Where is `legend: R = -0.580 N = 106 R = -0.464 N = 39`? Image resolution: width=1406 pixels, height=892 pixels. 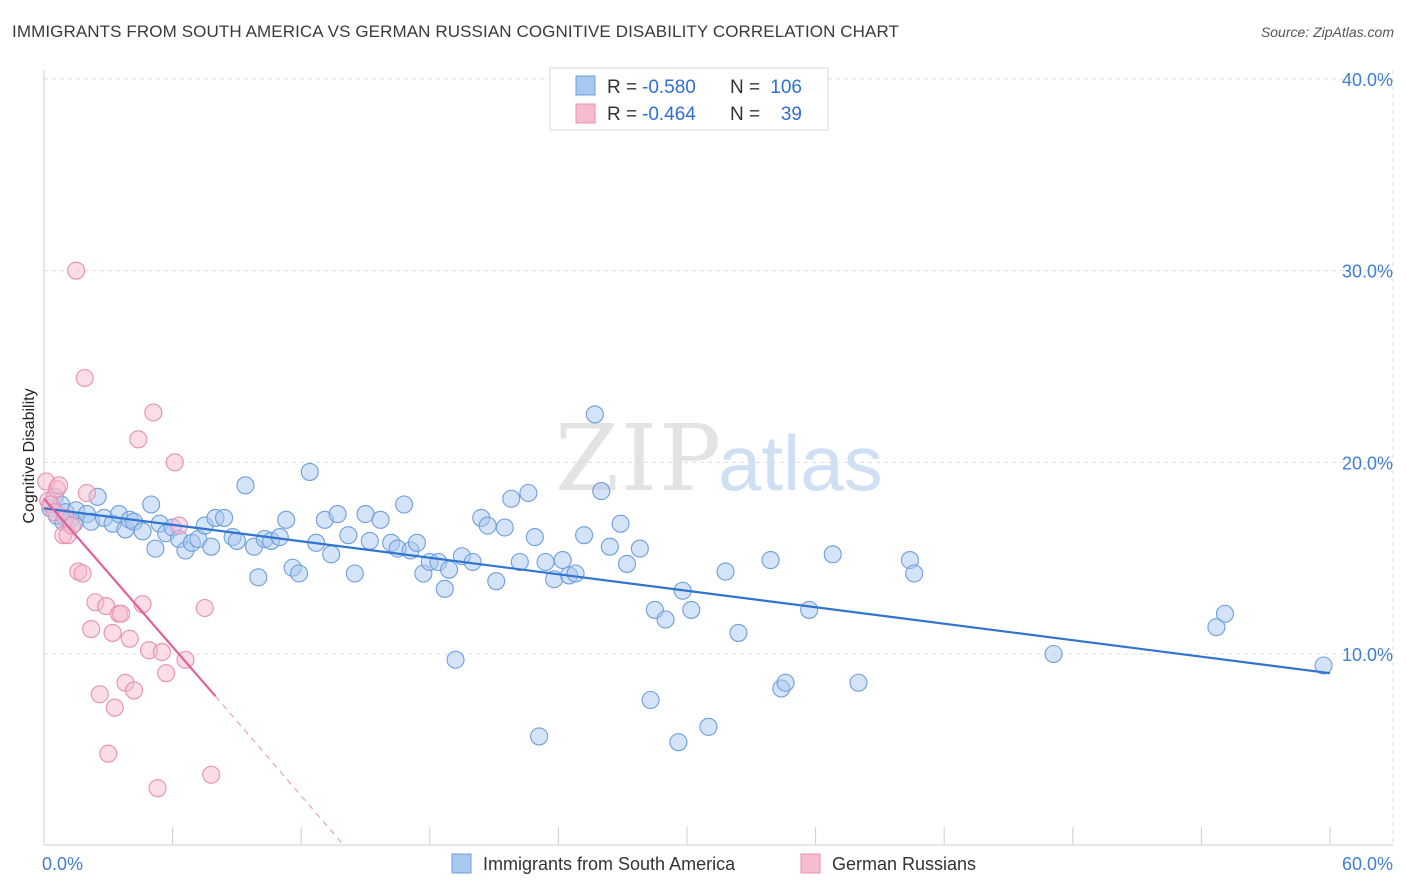
legend: R = -0.580 N = 106 R = -0.464 N = 39 is located at coordinates (689, 99).